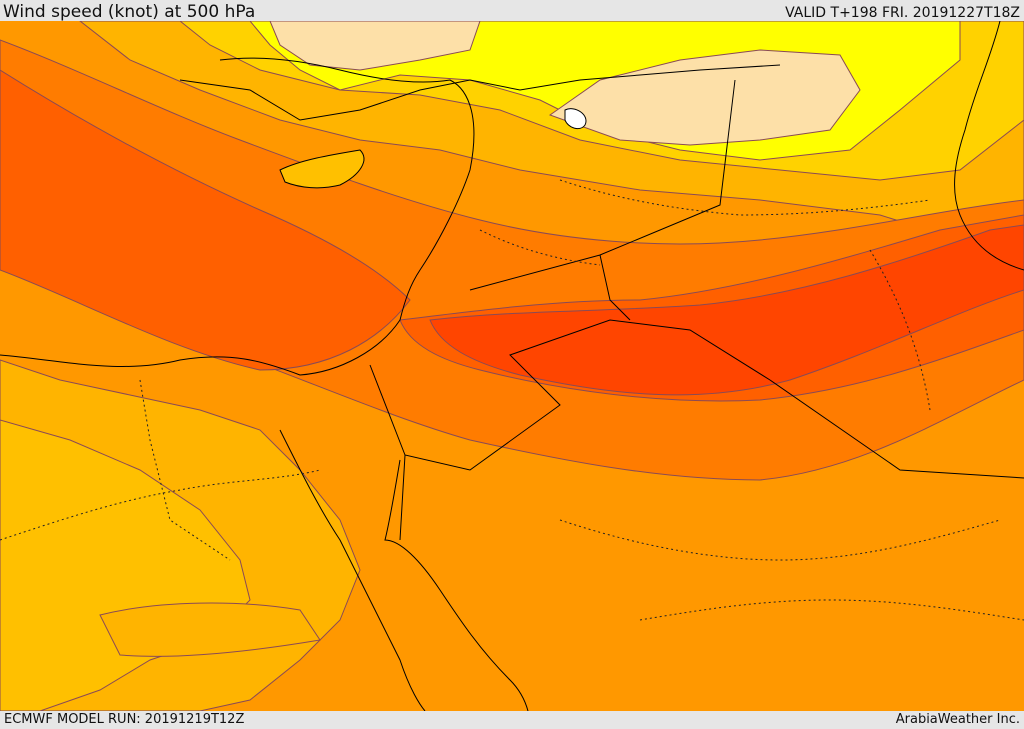 The width and height of the screenshot is (1024, 729). I want to click on island-cyprus, so click(322, 169).